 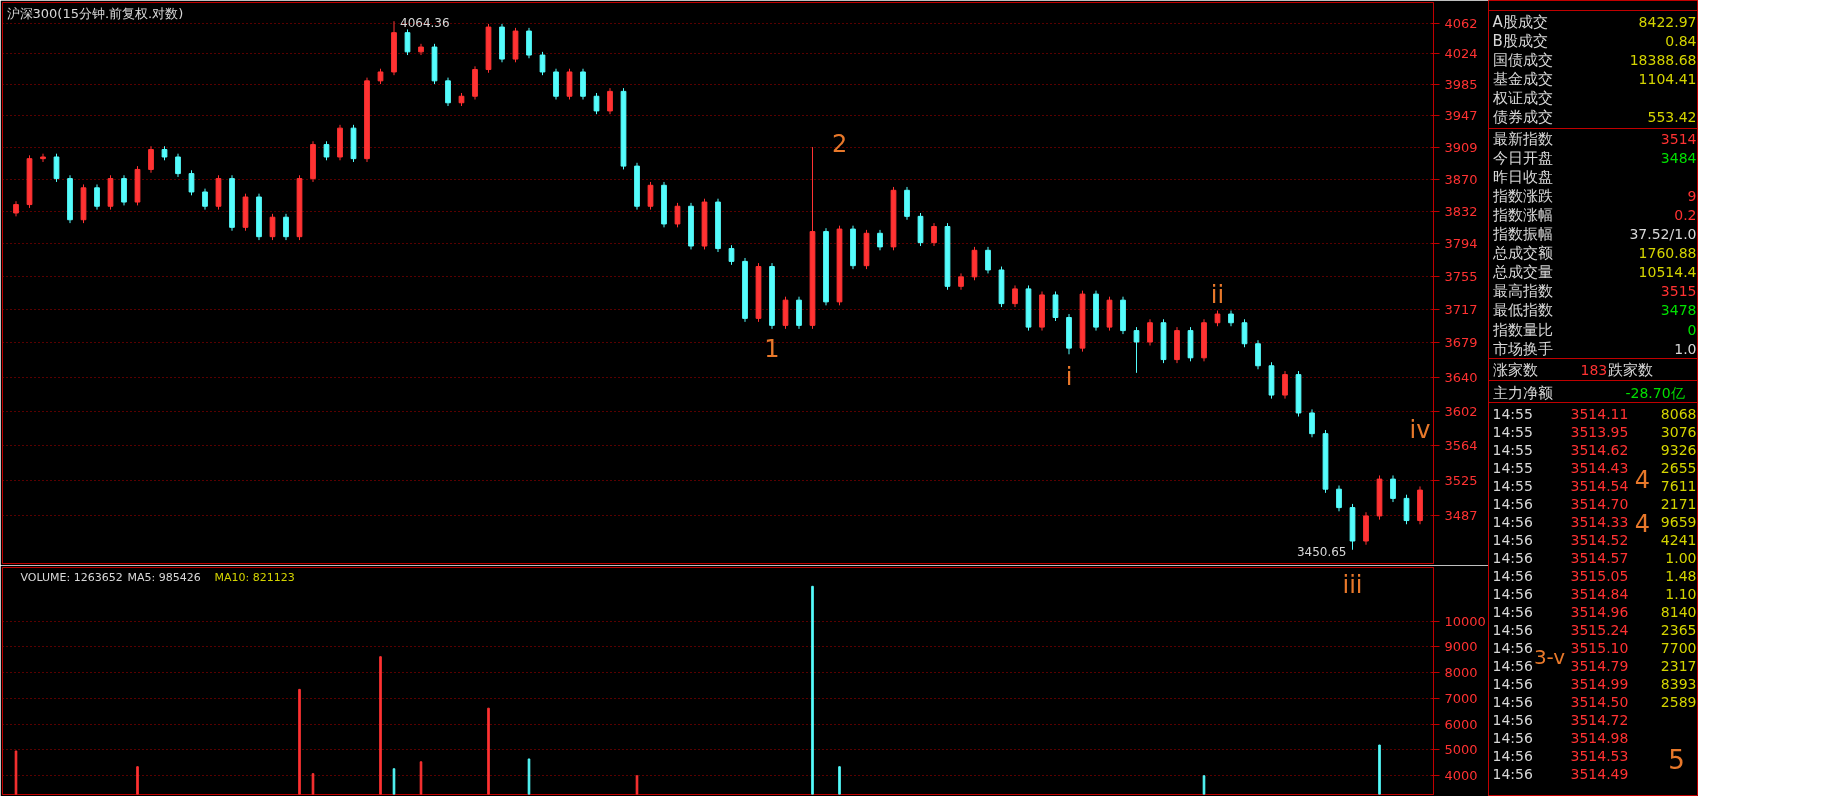 I want to click on text: 3514.53, so click(x=1599, y=755).